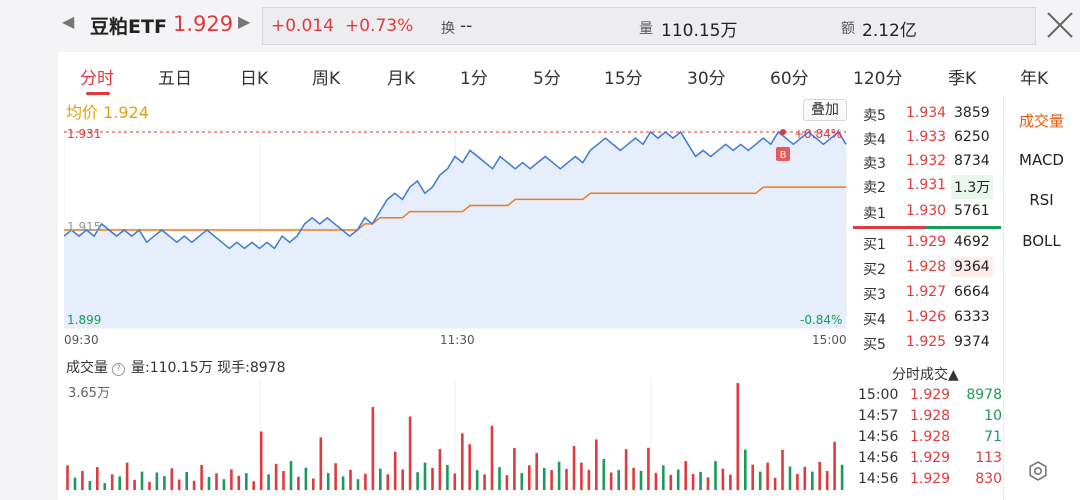 The width and height of the screenshot is (1080, 500). What do you see at coordinates (706, 79) in the screenshot?
I see `tab-30min: 30分` at bounding box center [706, 79].